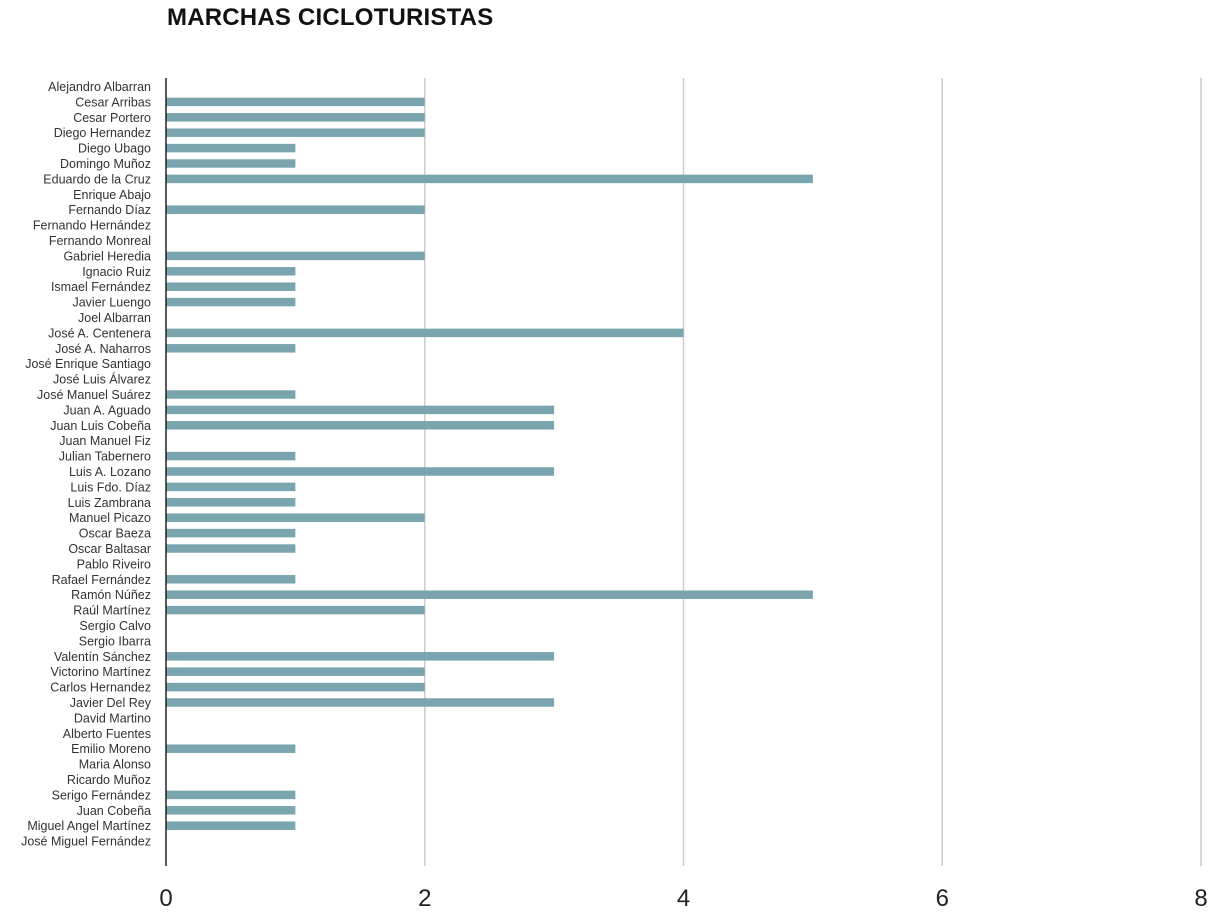  Describe the element at coordinates (103, 349) in the screenshot. I see `category-label: José A. Naharros` at that location.